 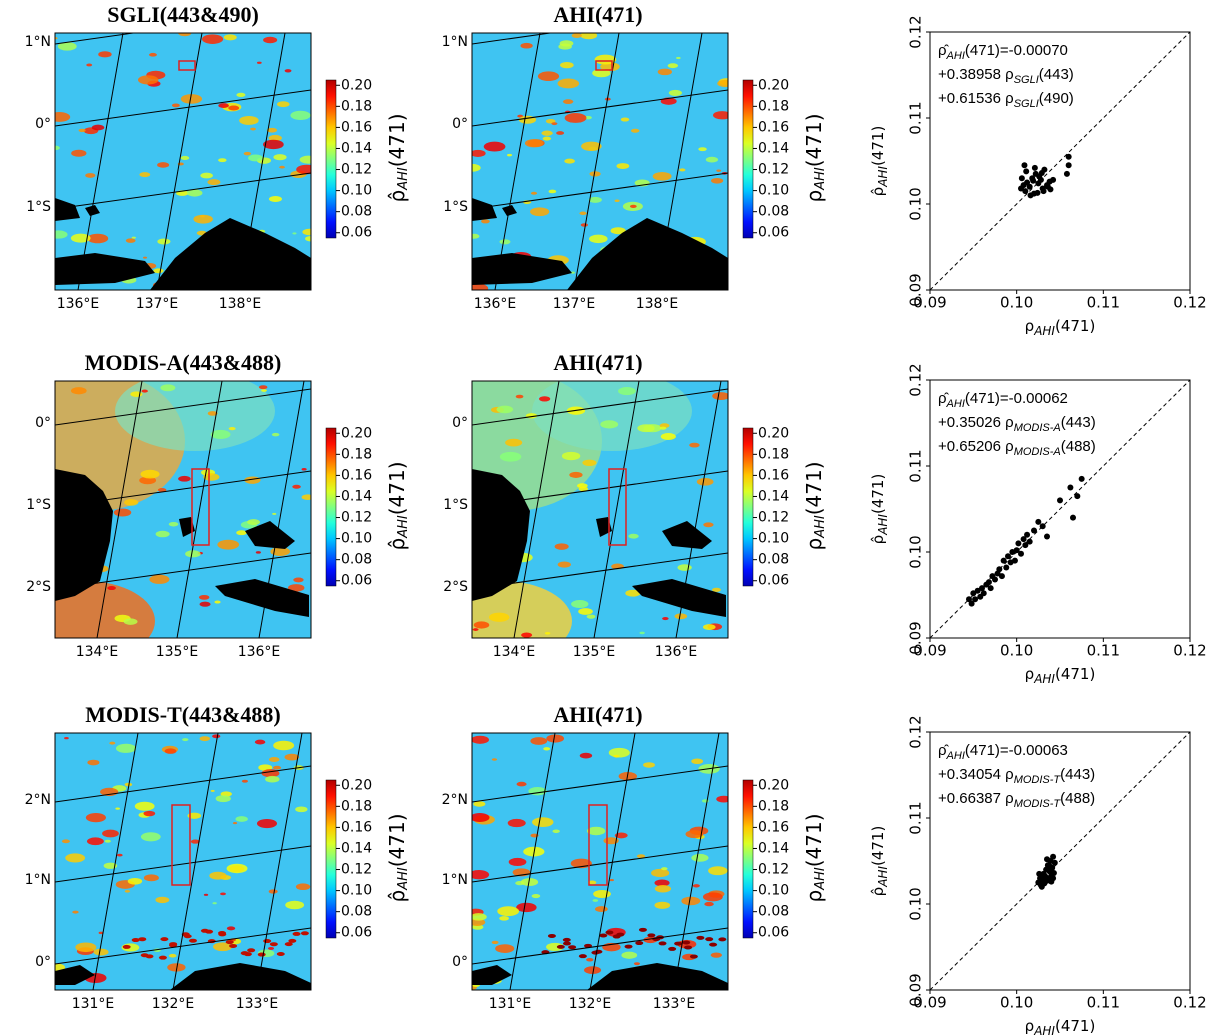 I want to click on x-axis-label-sub: AHI, so click(x=1044, y=679).